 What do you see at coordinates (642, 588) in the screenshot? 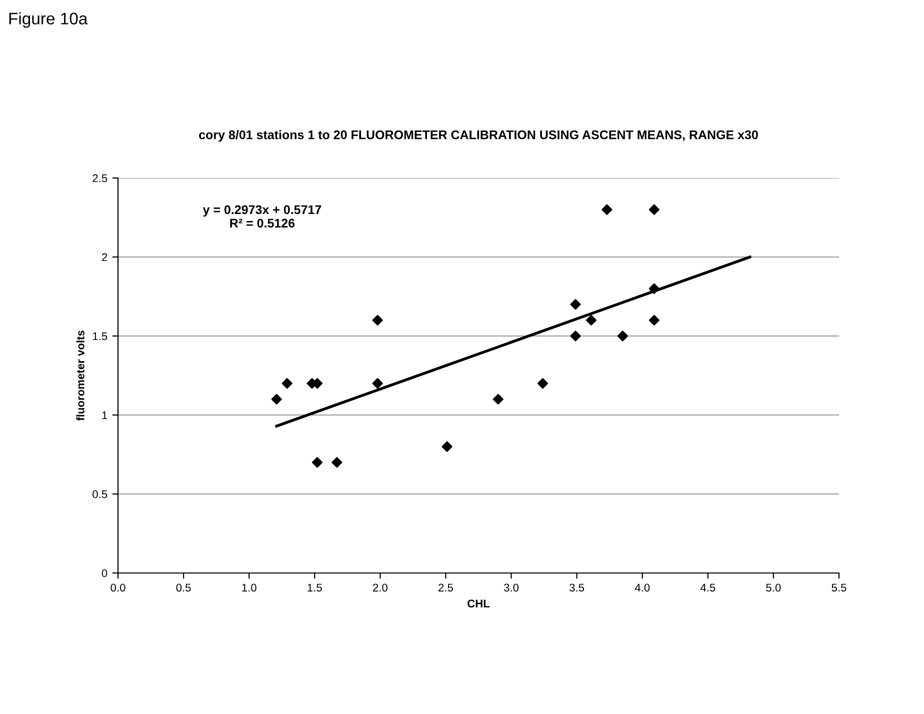
I see `x-tick-label: 4.0` at bounding box center [642, 588].